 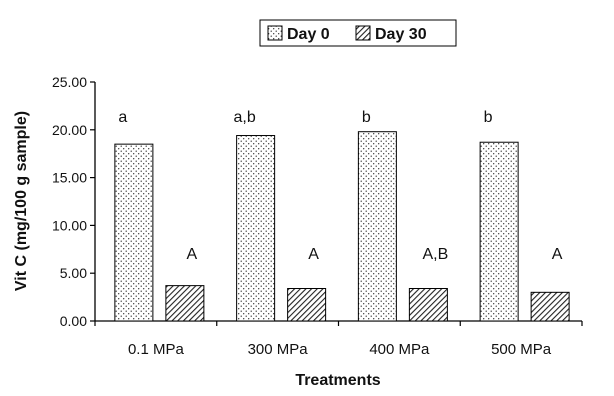 I want to click on y-tick-label: 25.00, so click(x=69, y=82).